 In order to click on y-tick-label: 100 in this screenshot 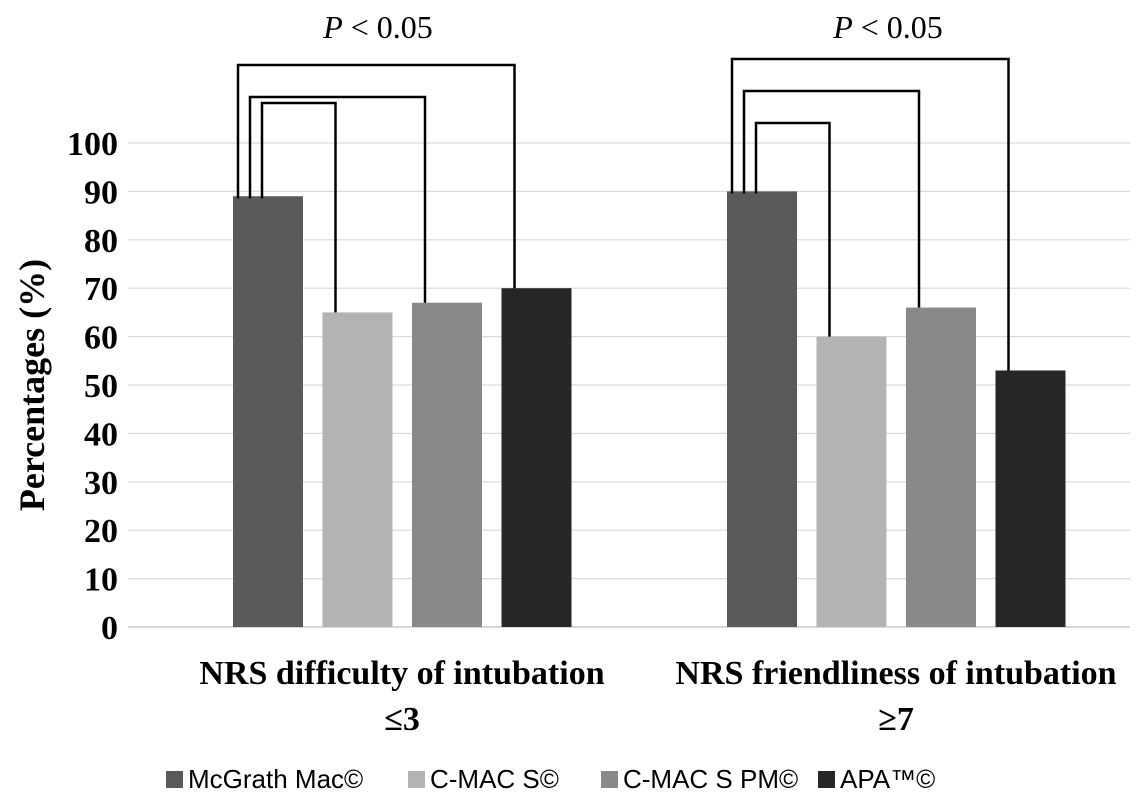, I will do `click(92, 144)`.